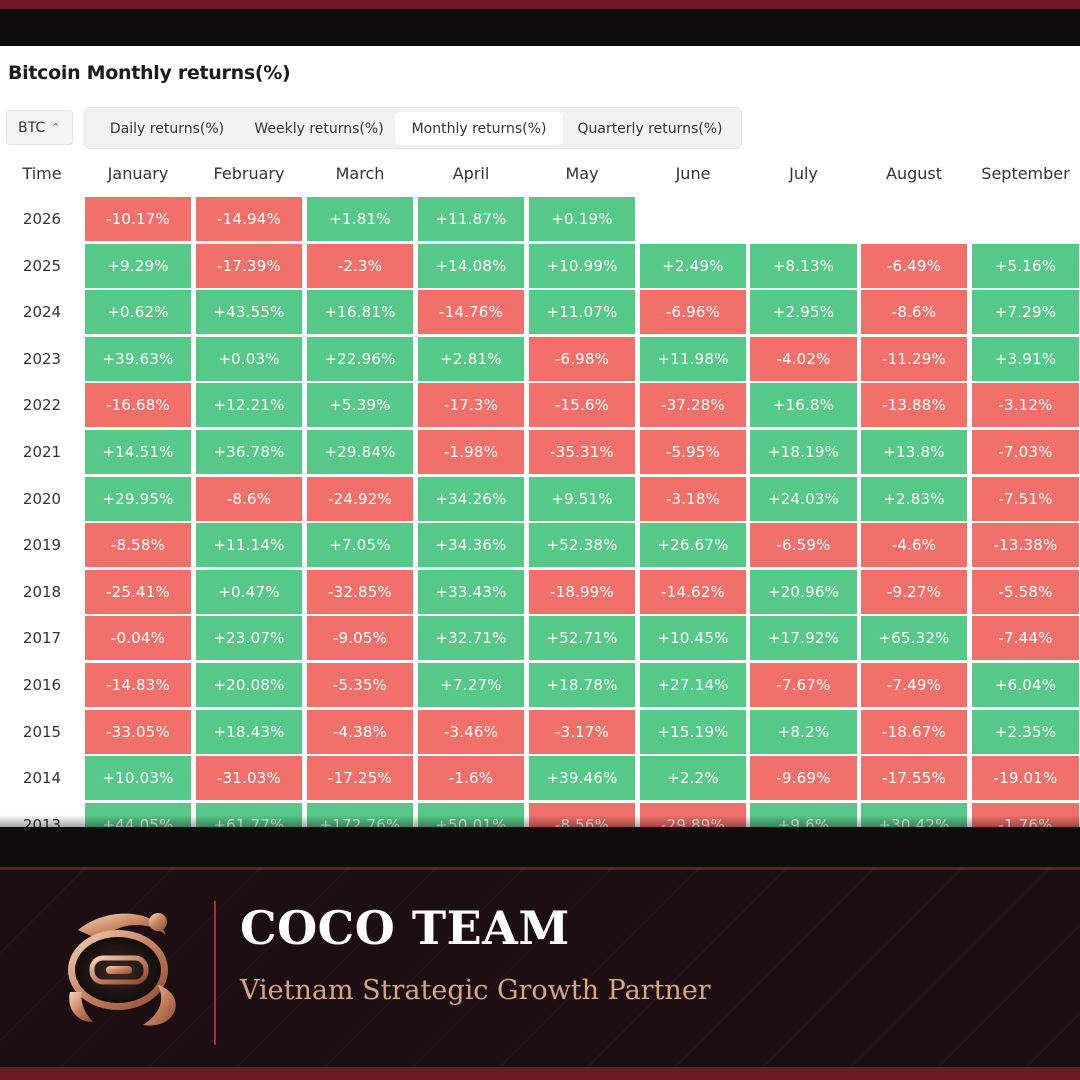  I want to click on return-cell: +10.45%, so click(693, 638).